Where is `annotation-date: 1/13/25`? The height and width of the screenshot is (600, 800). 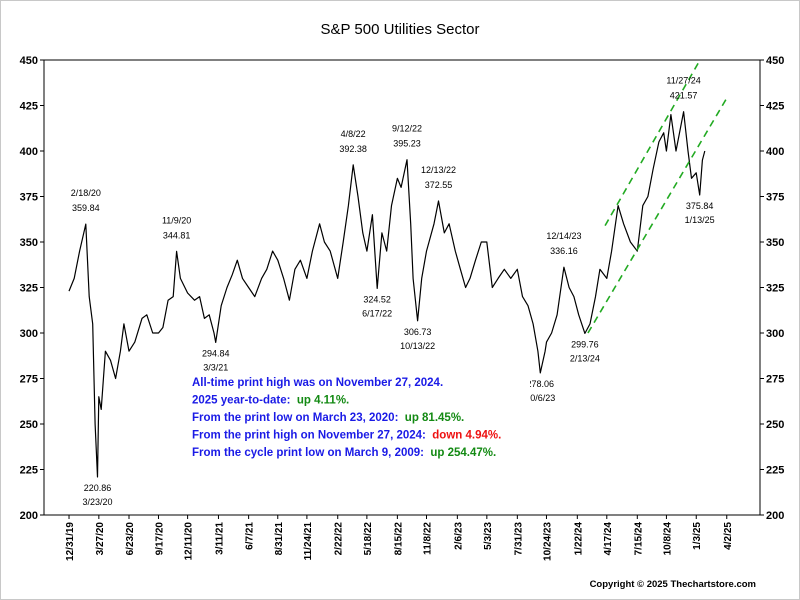
annotation-date: 1/13/25 is located at coordinates (700, 220).